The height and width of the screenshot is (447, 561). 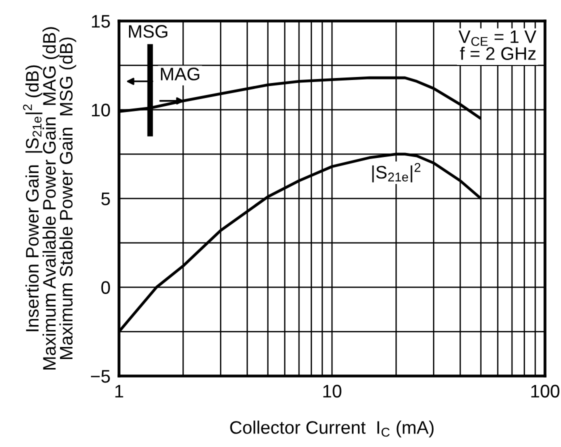 What do you see at coordinates (101, 110) in the screenshot?
I see `y-tick-label: 10` at bounding box center [101, 110].